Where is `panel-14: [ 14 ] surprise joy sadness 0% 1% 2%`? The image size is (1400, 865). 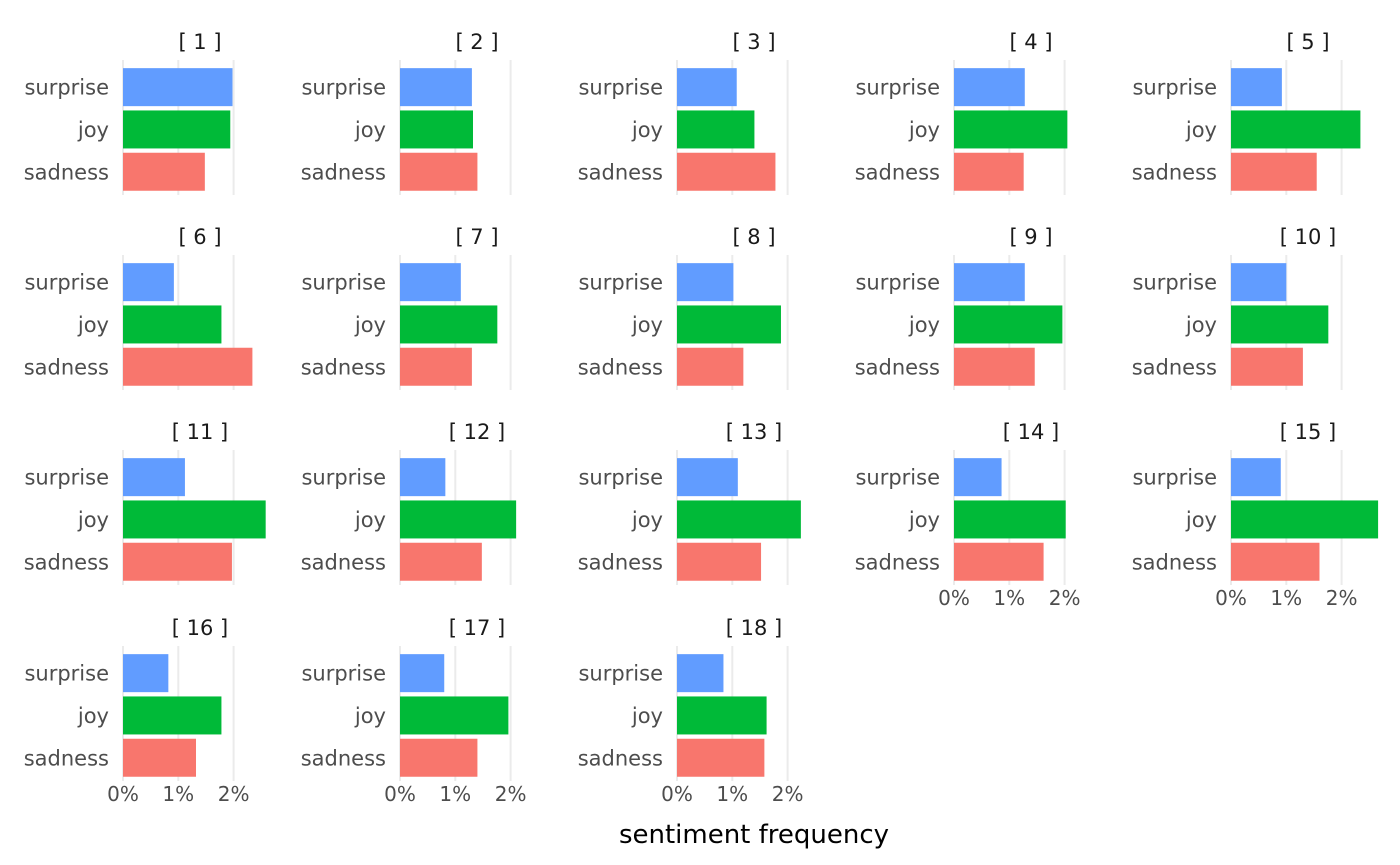 panel-14: [ 14 ] surprise joy sadness 0% 1% 2% is located at coordinates (968, 515).